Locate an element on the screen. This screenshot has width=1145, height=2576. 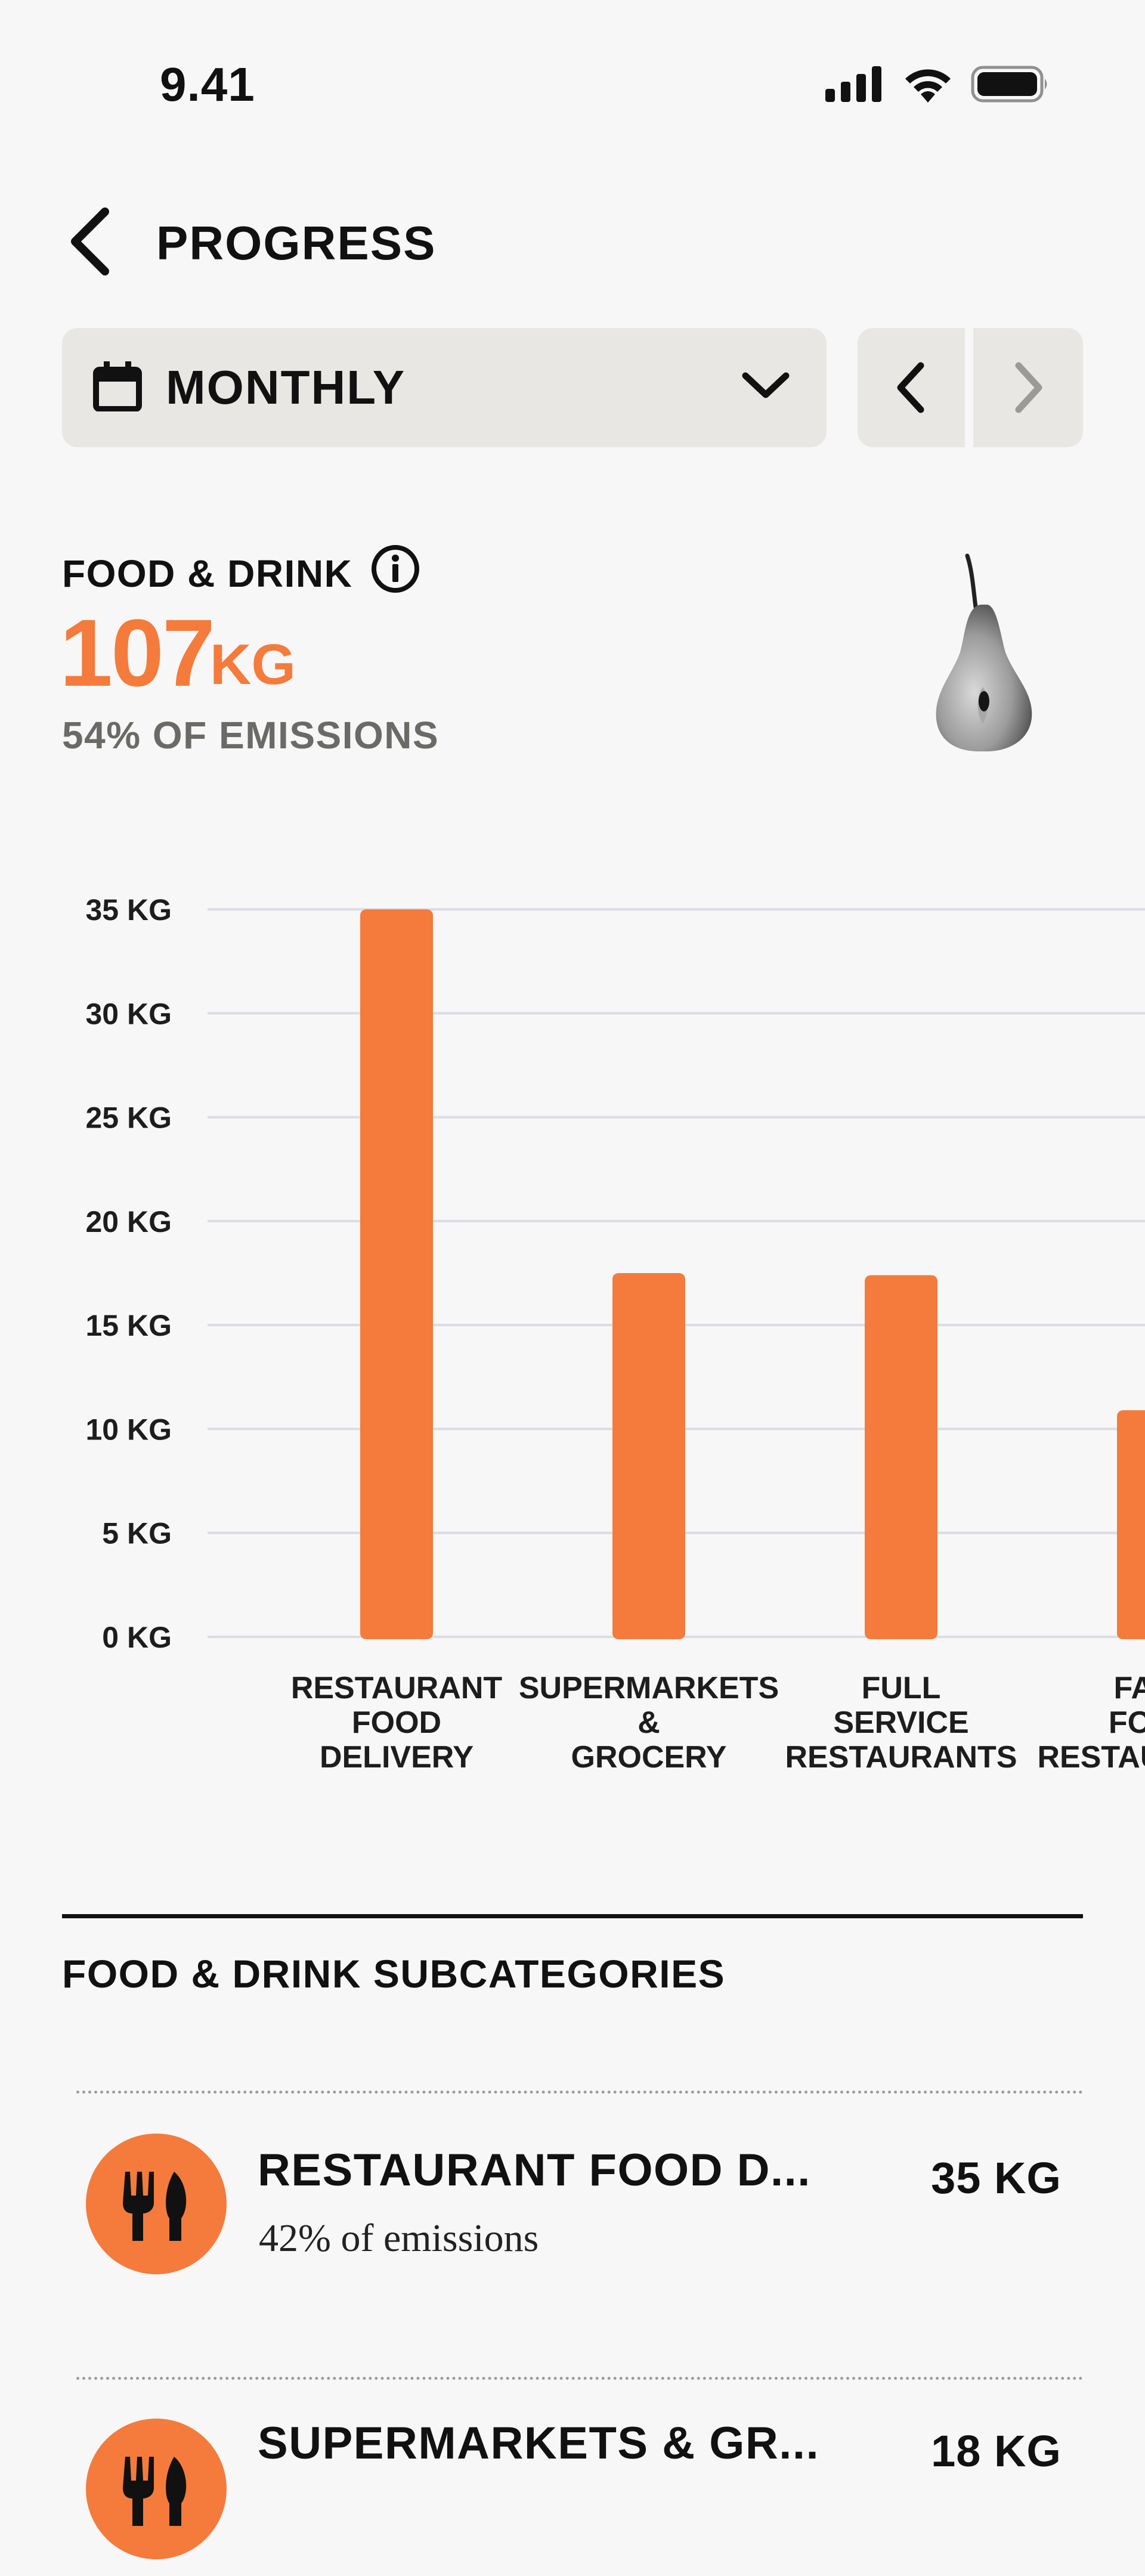
period-label: MONTHLY is located at coordinates (286, 387).